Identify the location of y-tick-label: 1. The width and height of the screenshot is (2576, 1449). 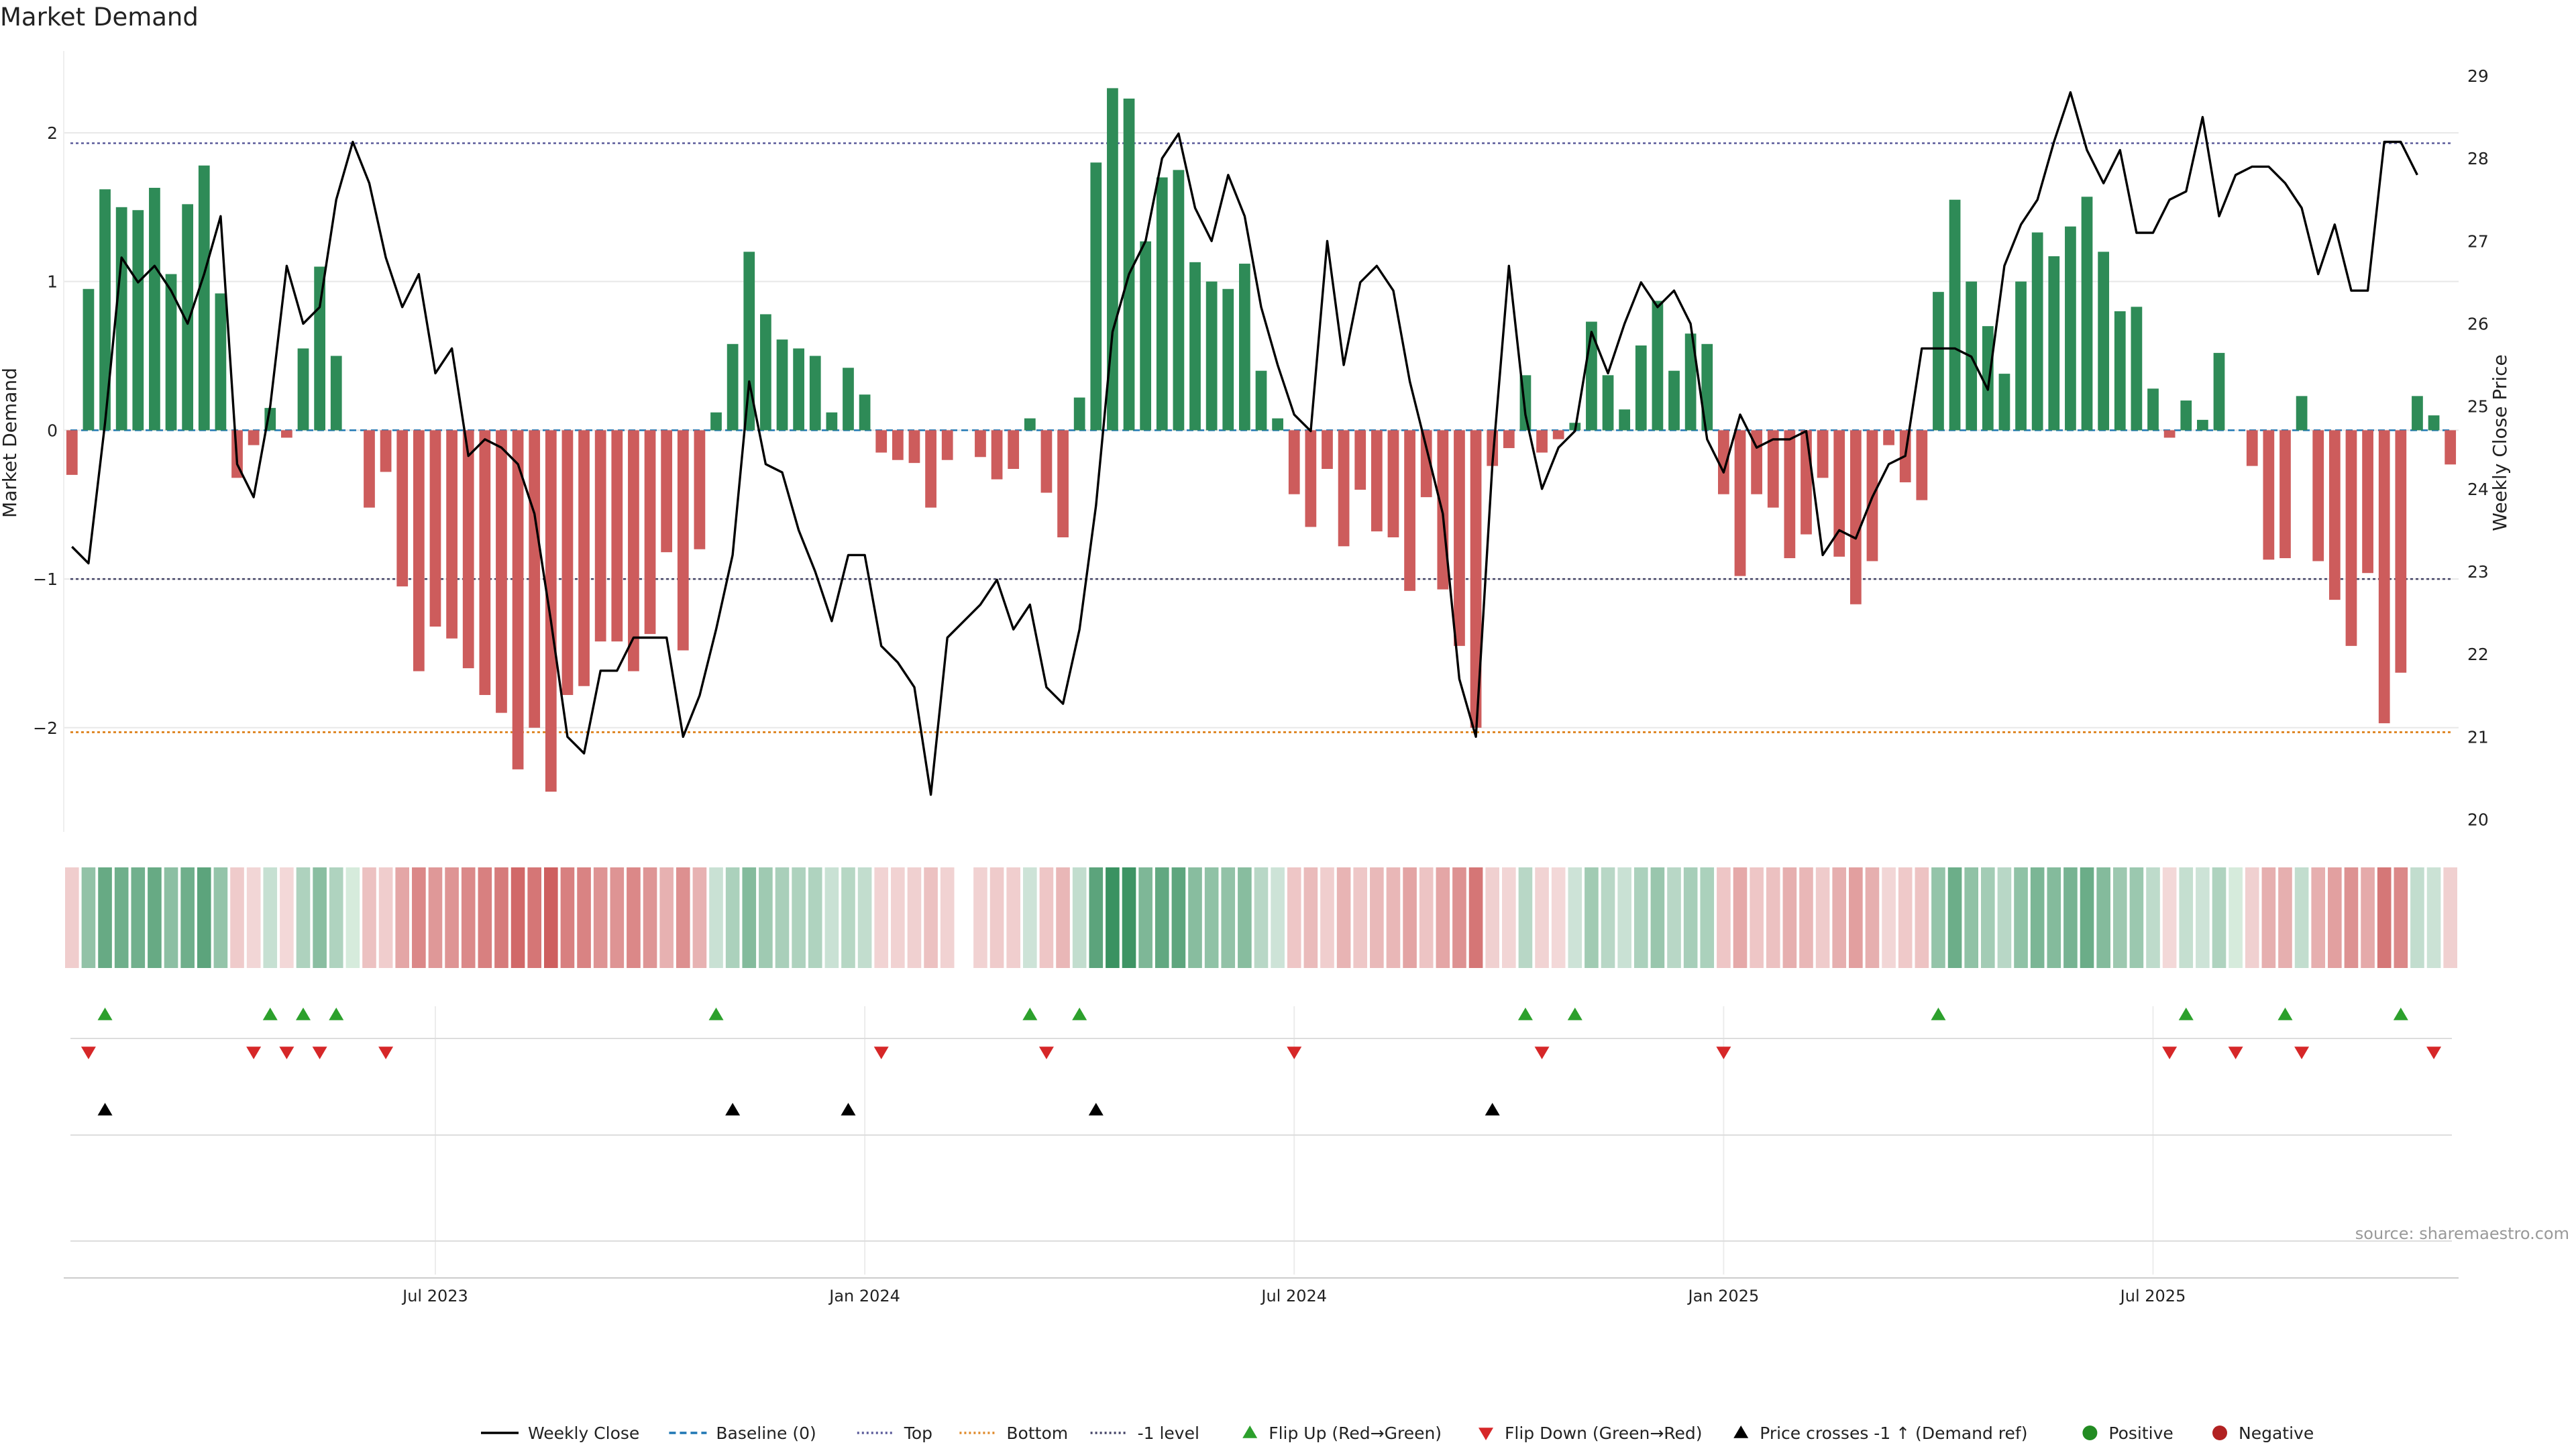
(52, 282).